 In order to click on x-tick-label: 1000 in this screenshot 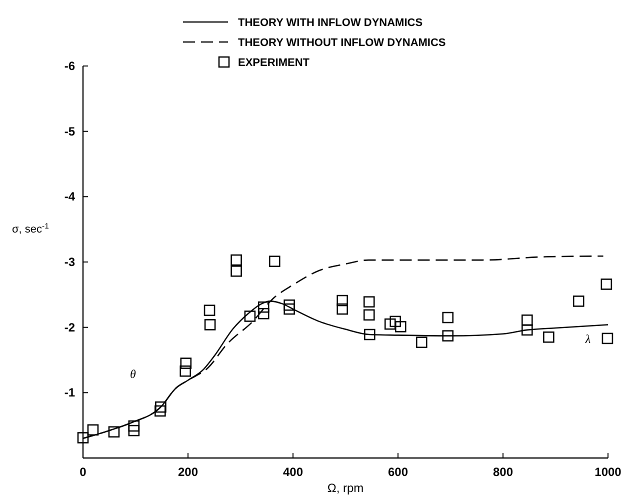, I will do `click(608, 472)`.